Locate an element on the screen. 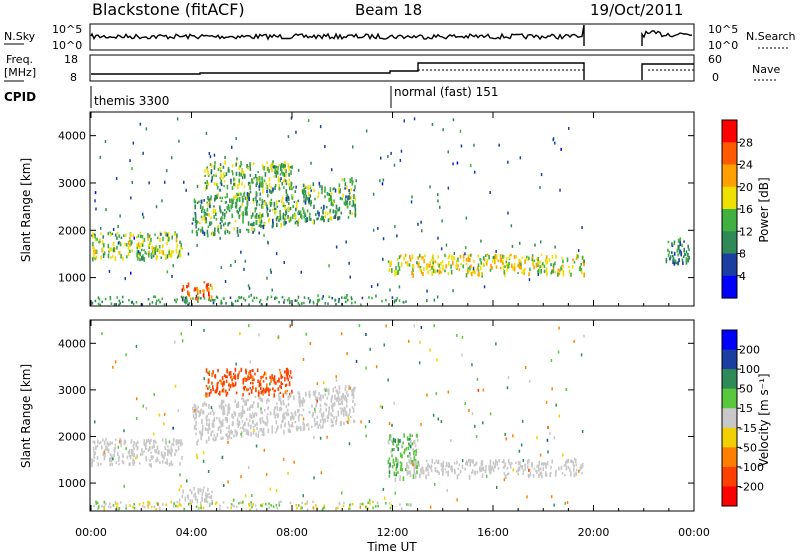  colorbar-swatch is located at coordinates (729, 398).